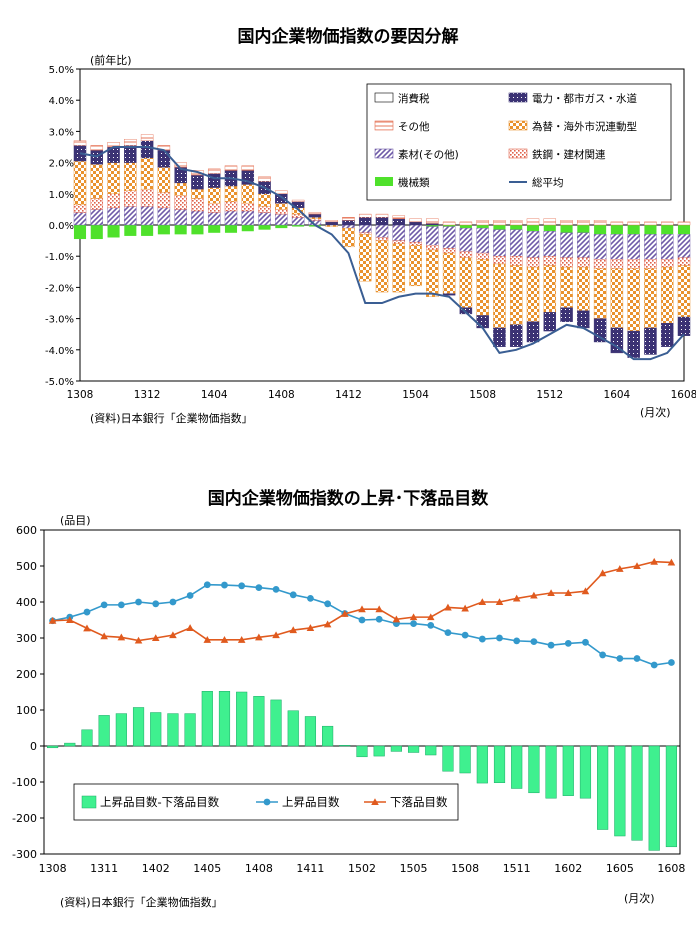 The height and width of the screenshot is (928, 696). What do you see at coordinates (362, 601) in the screenshot?
I see `chart2-fall-line` at bounding box center [362, 601].